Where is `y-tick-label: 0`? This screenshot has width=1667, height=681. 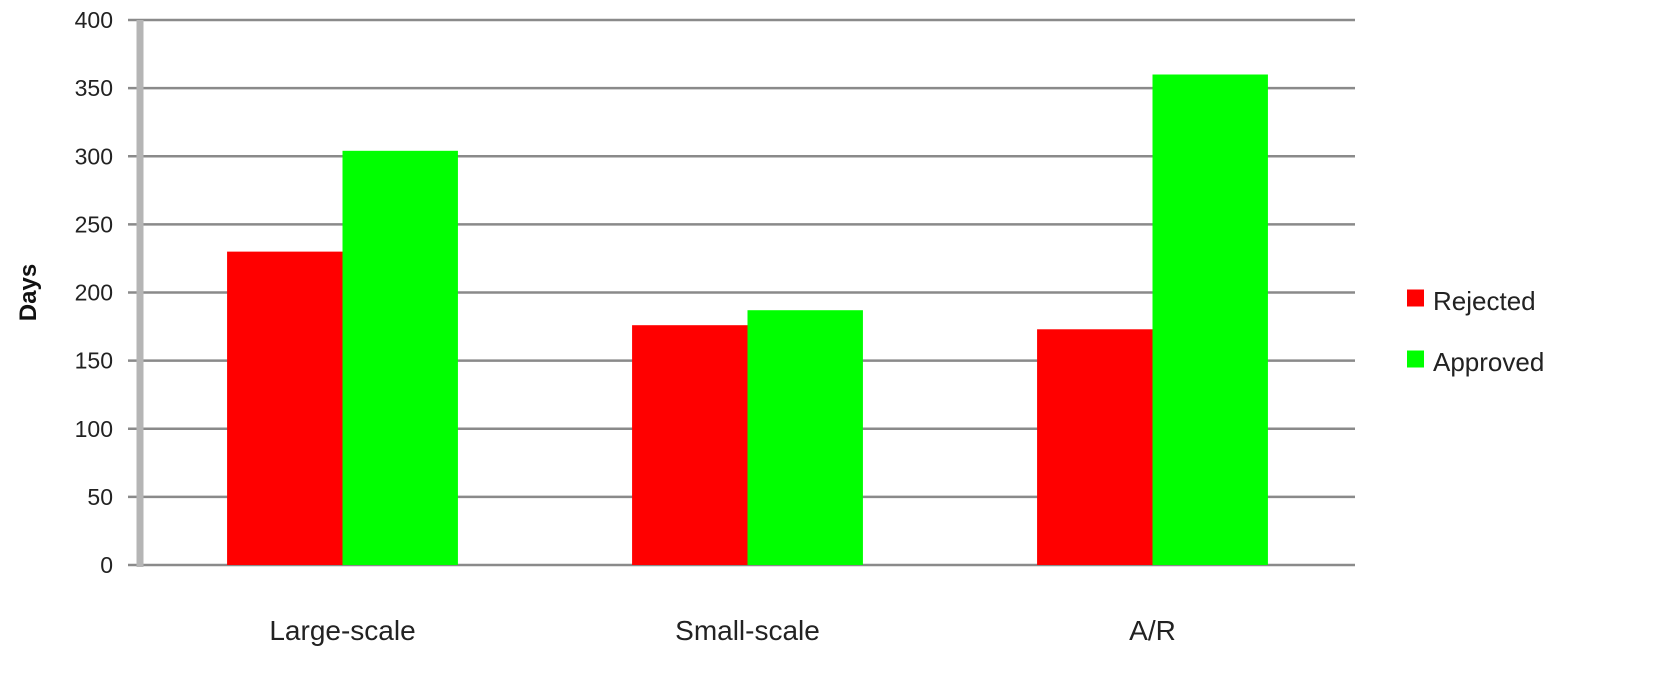 y-tick-label: 0 is located at coordinates (106, 565).